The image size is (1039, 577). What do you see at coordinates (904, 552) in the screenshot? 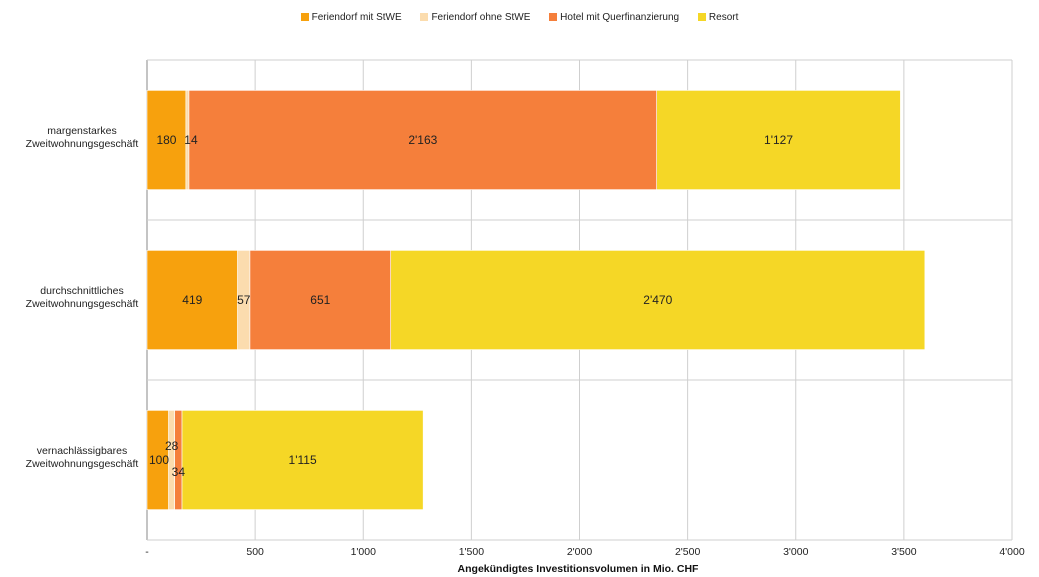
I see `x-tick-label: 3'500` at bounding box center [904, 552].